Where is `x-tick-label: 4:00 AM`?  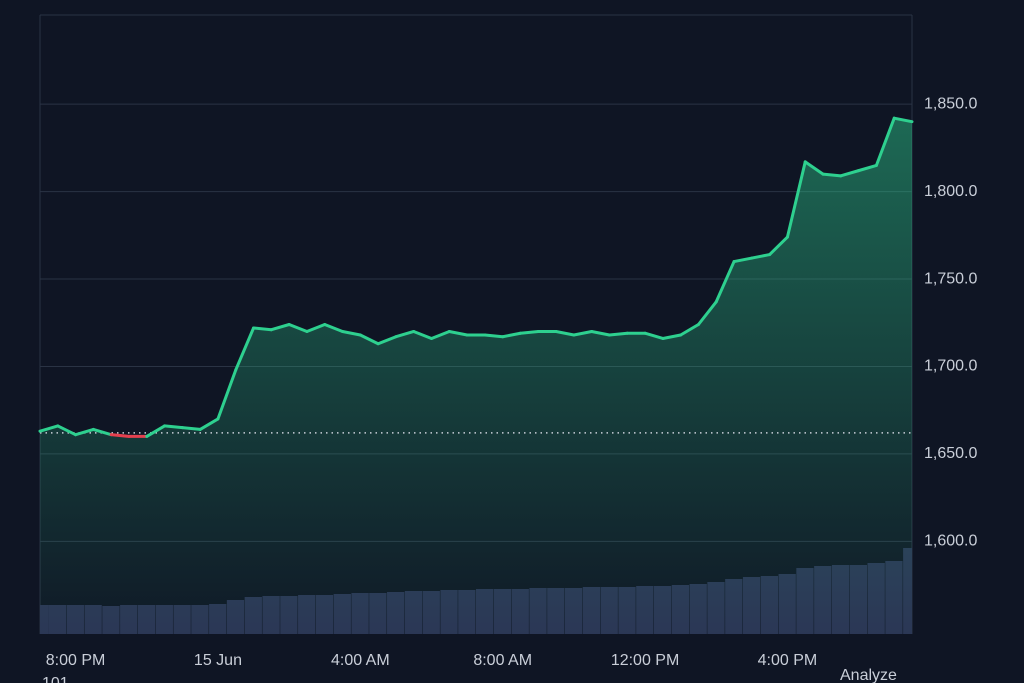 x-tick-label: 4:00 AM is located at coordinates (360, 660).